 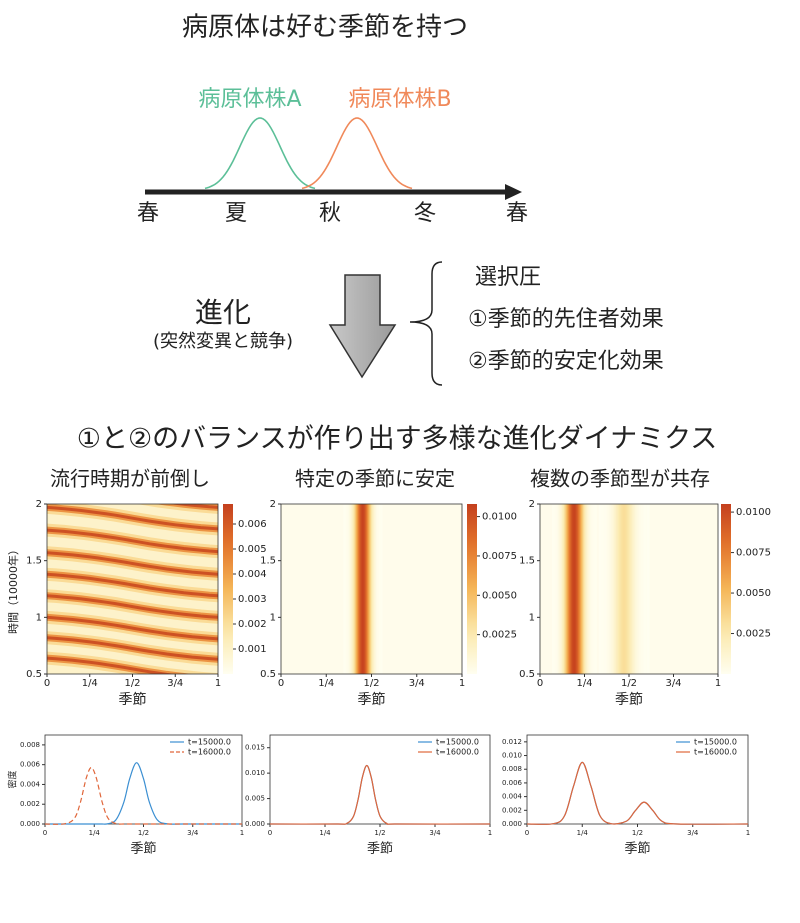 I want to click on heatmap, so click(x=629, y=589).